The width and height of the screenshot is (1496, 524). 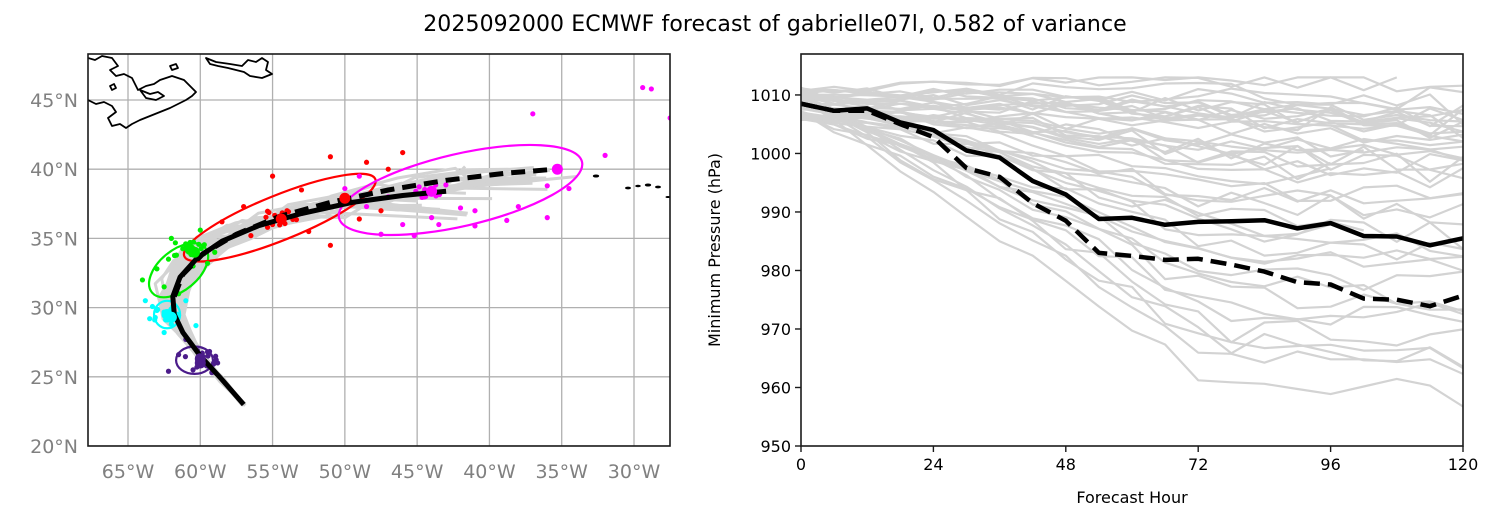 I want to click on x-tick-label: 72, so click(x=1198, y=464).